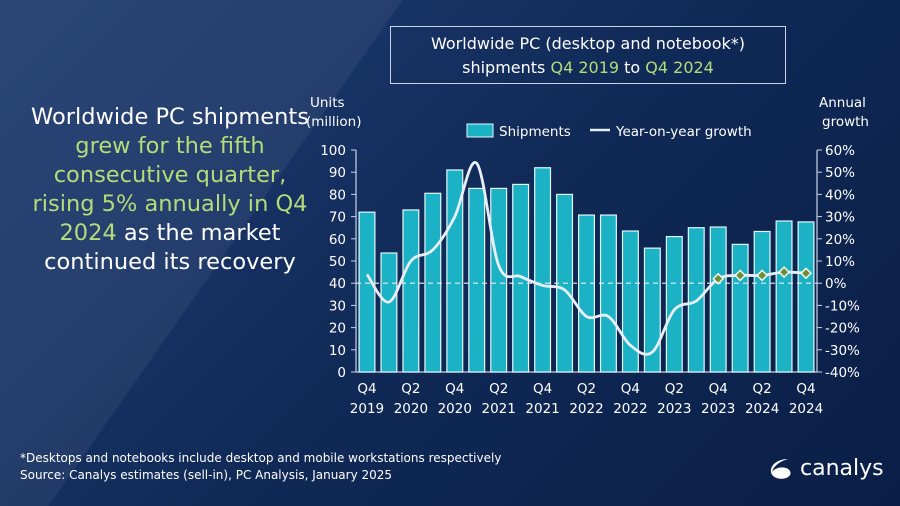 Image resolution: width=900 pixels, height=506 pixels. Describe the element at coordinates (499, 280) in the screenshot. I see `bar-q2-2021` at that location.